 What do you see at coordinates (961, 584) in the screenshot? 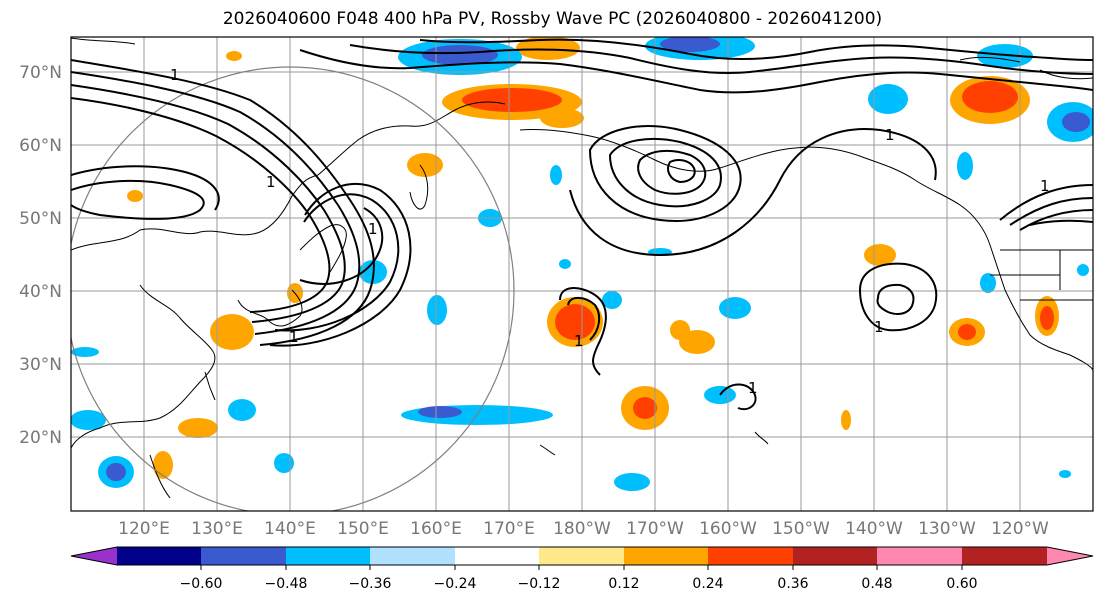
I see `colorbar-tick-label: 0.60` at bounding box center [961, 584].